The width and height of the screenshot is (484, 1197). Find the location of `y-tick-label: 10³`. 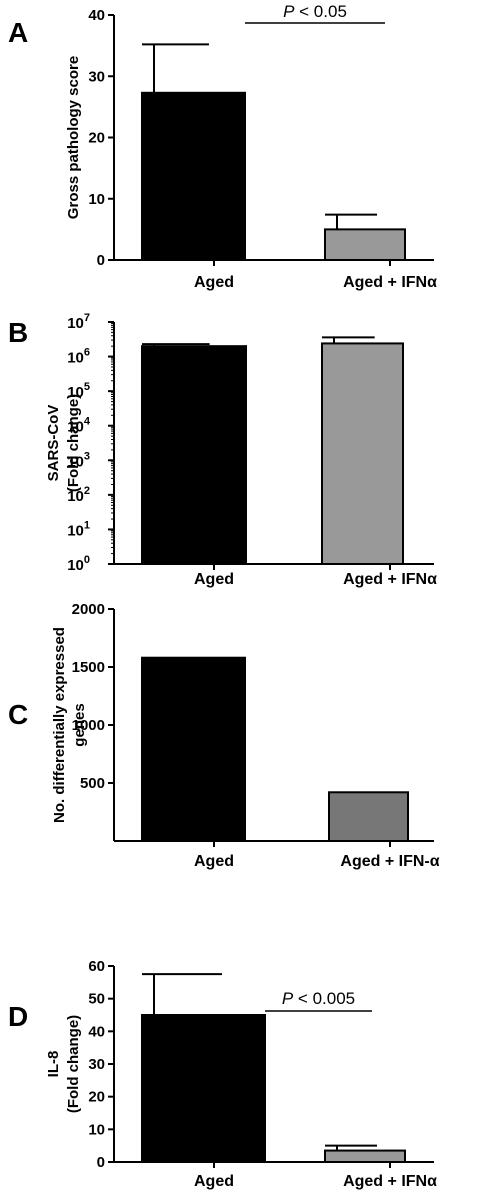

y-tick-label: 10³ is located at coordinates (78, 460).